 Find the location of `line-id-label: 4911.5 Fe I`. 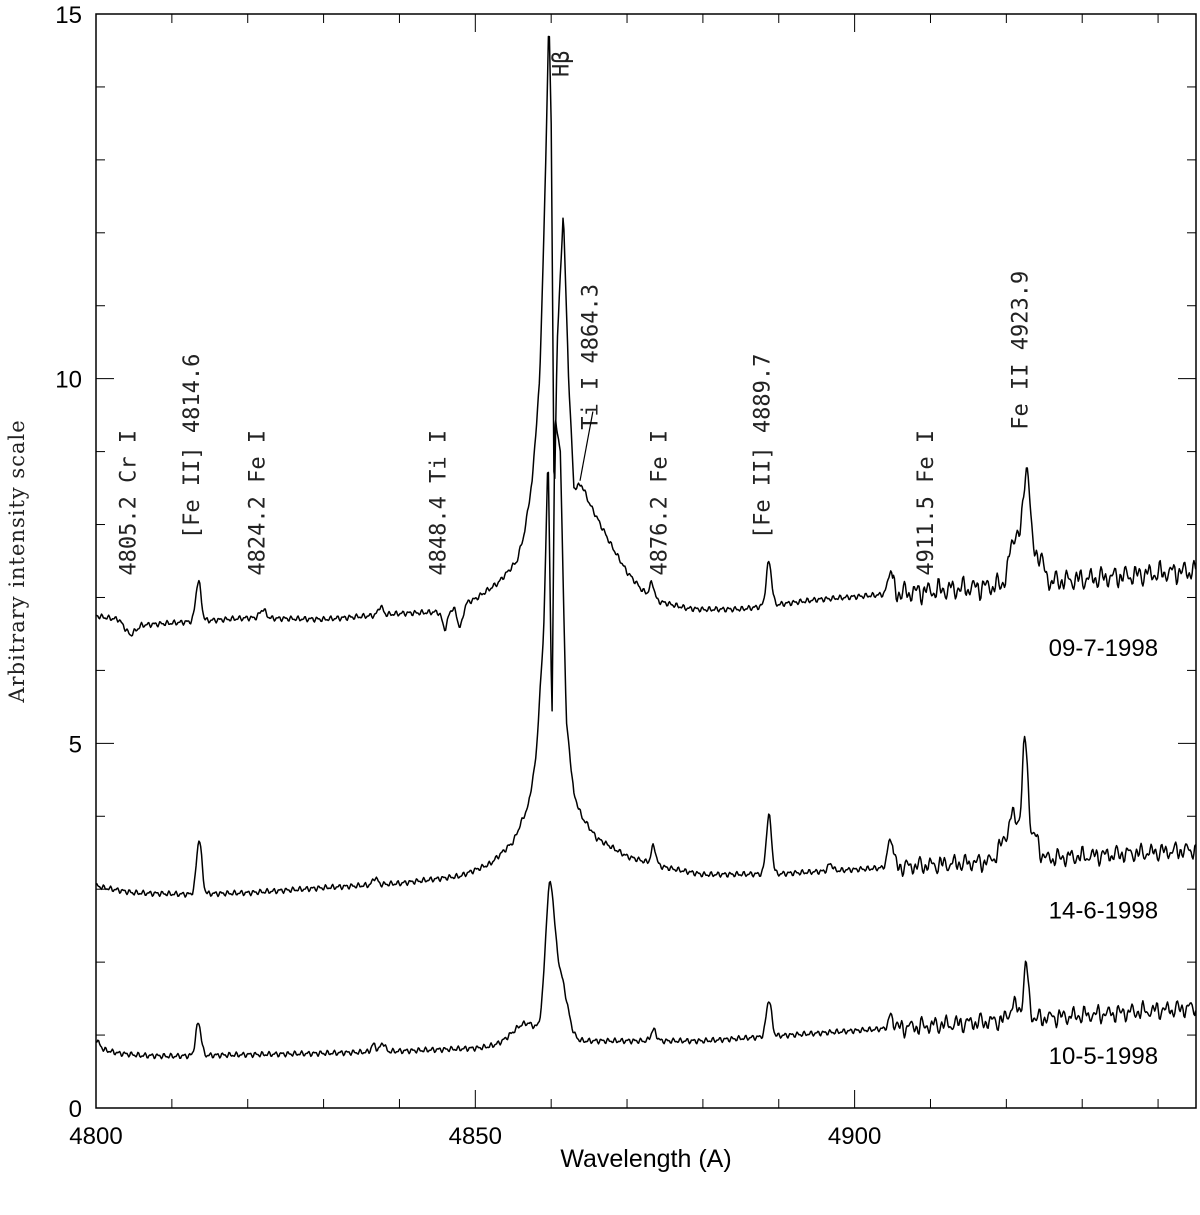

line-id-label: 4911.5 Fe I is located at coordinates (926, 503).